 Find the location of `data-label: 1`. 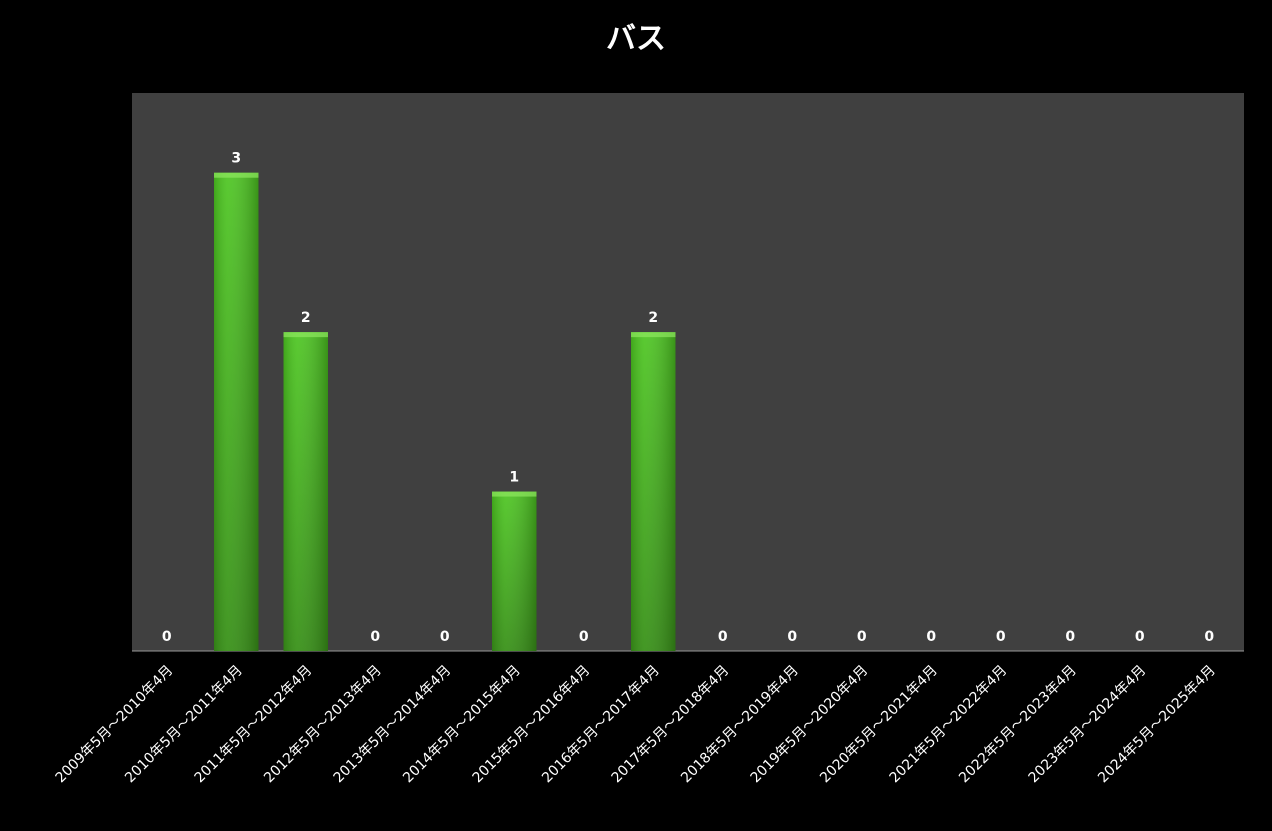

data-label: 1 is located at coordinates (514, 478).